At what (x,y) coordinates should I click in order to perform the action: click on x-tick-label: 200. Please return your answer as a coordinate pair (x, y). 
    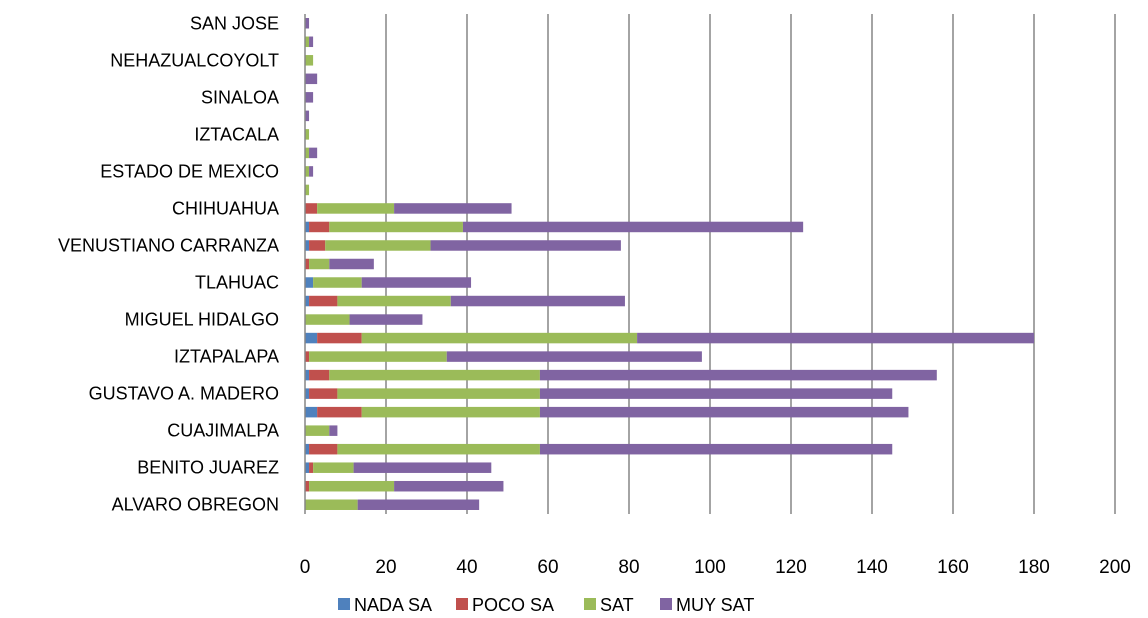
    Looking at the image, I should click on (1115, 567).